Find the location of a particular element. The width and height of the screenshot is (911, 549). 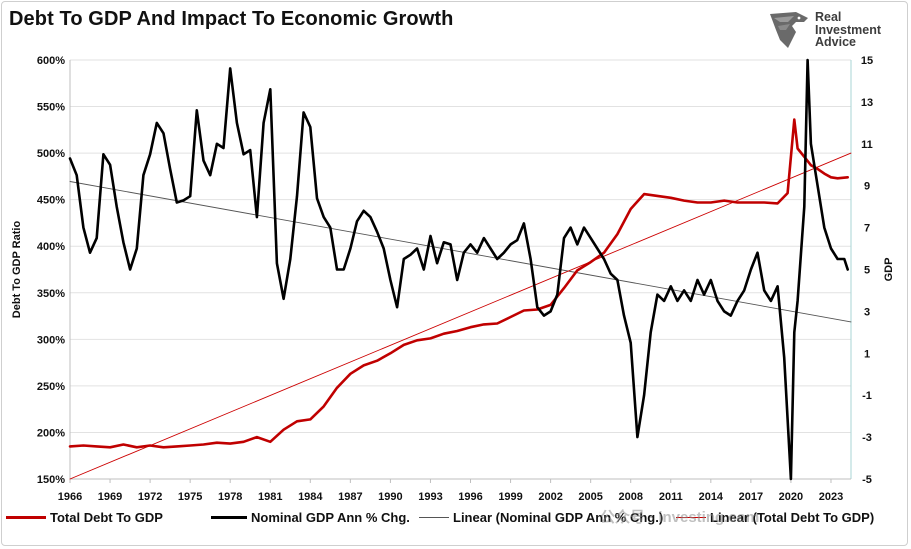

y-tick-label: 400% is located at coordinates (51, 247).